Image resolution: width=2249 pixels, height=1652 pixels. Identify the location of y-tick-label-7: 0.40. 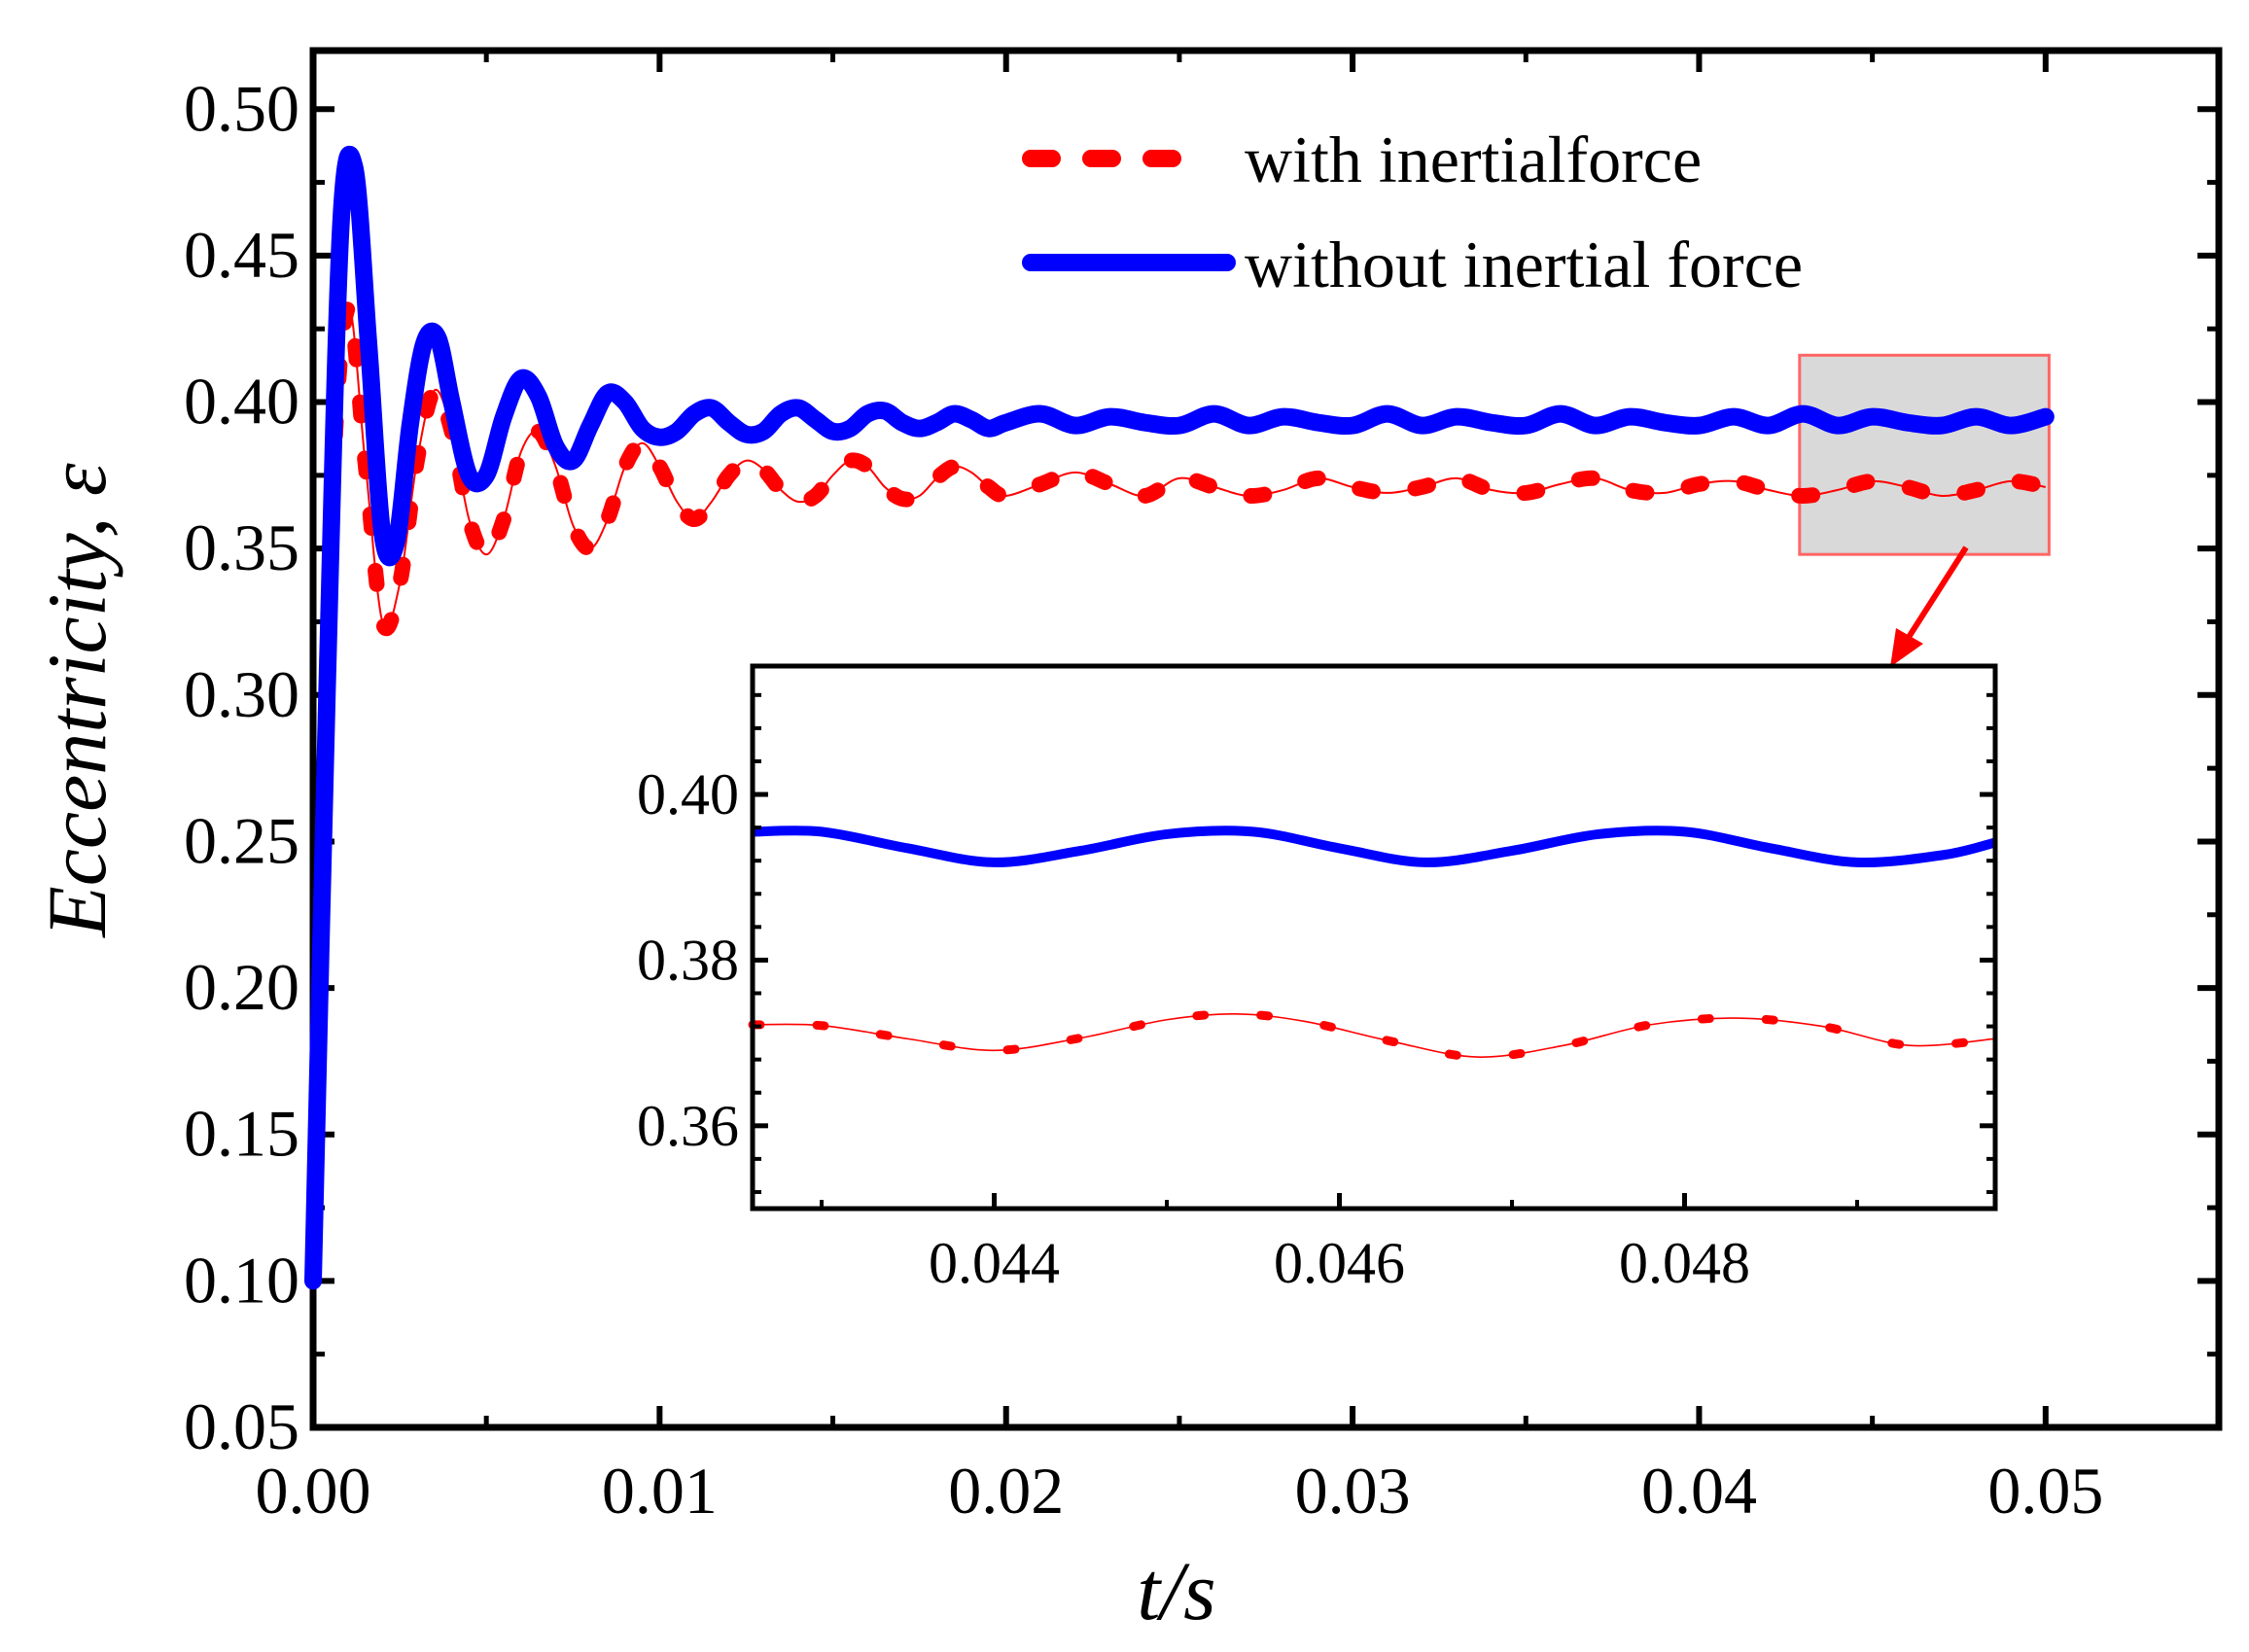
(241, 402).